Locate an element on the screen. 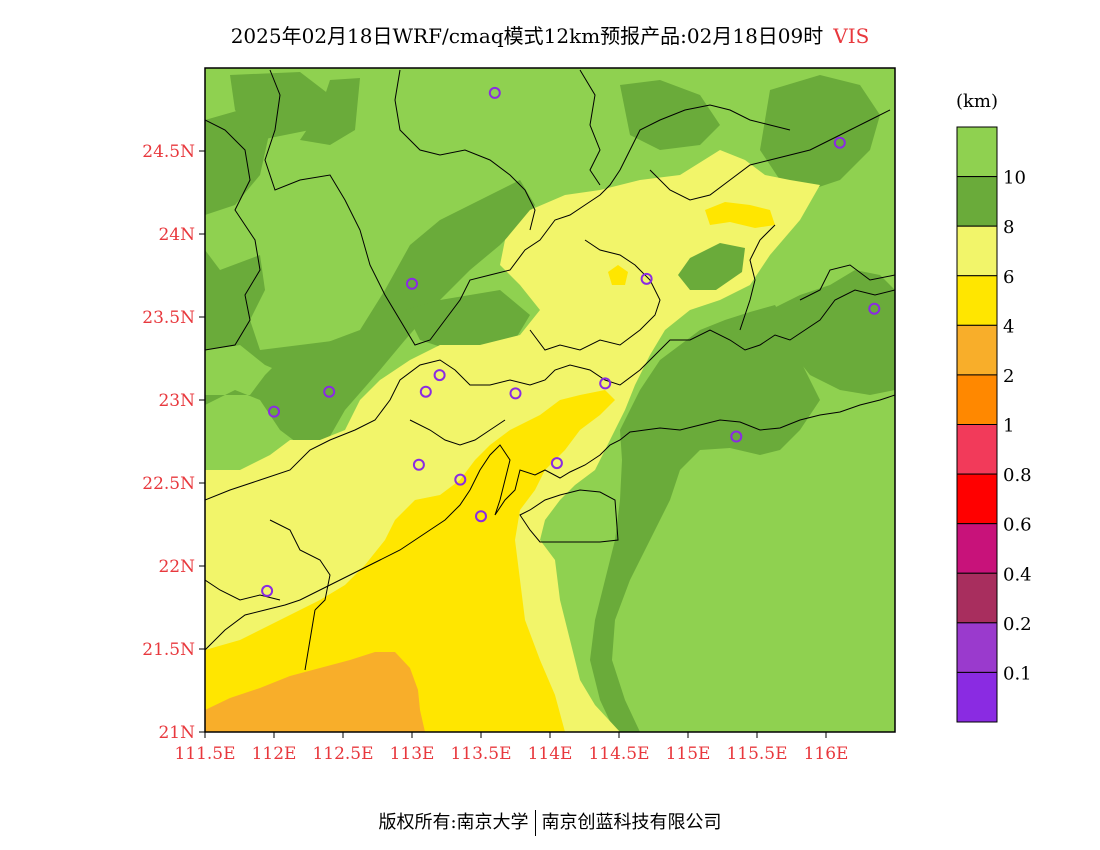 The width and height of the screenshot is (1100, 850). lat-tick-label: 23N is located at coordinates (176, 401).